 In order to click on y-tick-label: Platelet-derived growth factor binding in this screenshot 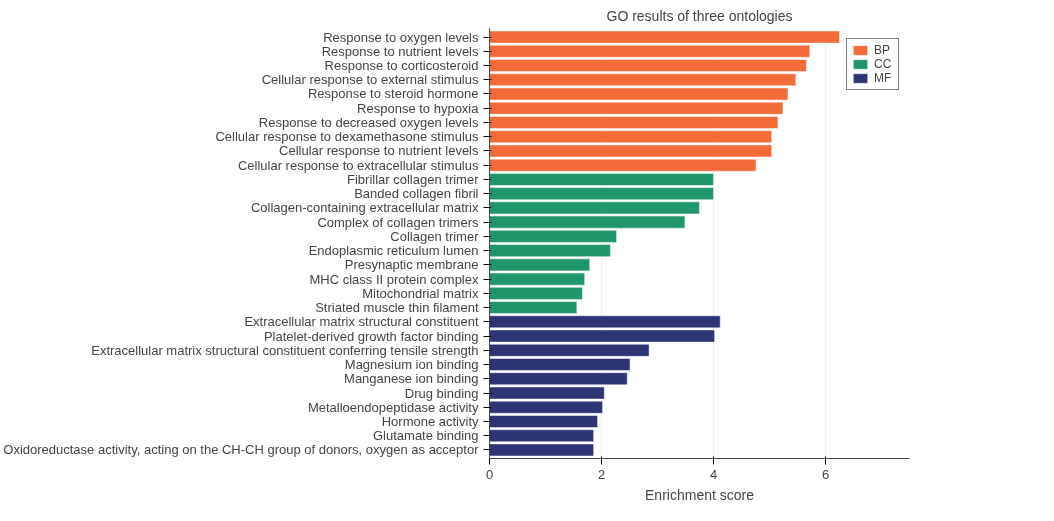, I will do `click(371, 336)`.